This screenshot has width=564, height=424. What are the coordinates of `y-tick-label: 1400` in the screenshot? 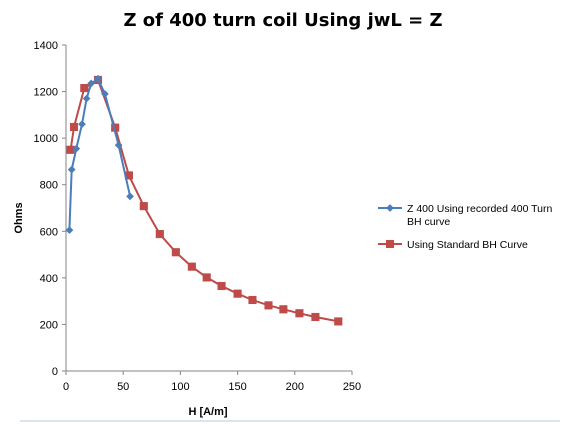 It's located at (46, 46).